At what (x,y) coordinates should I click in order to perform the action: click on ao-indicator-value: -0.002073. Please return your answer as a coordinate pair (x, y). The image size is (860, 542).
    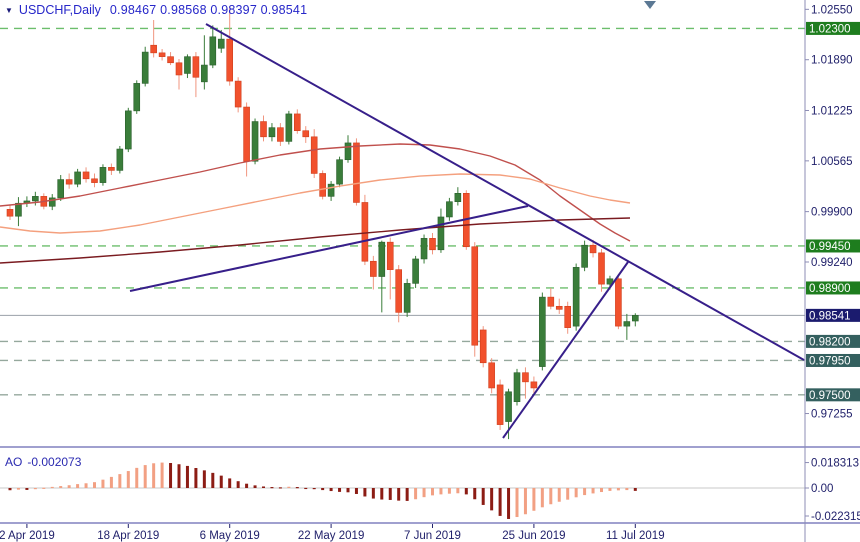
    Looking at the image, I should click on (54, 462).